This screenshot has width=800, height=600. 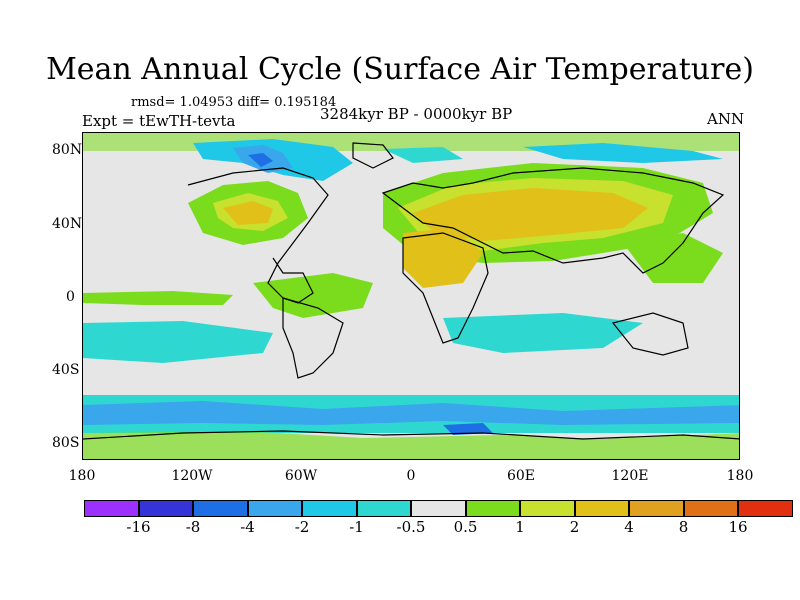 I want to click on colorbar-label: 8, so click(x=683, y=527).